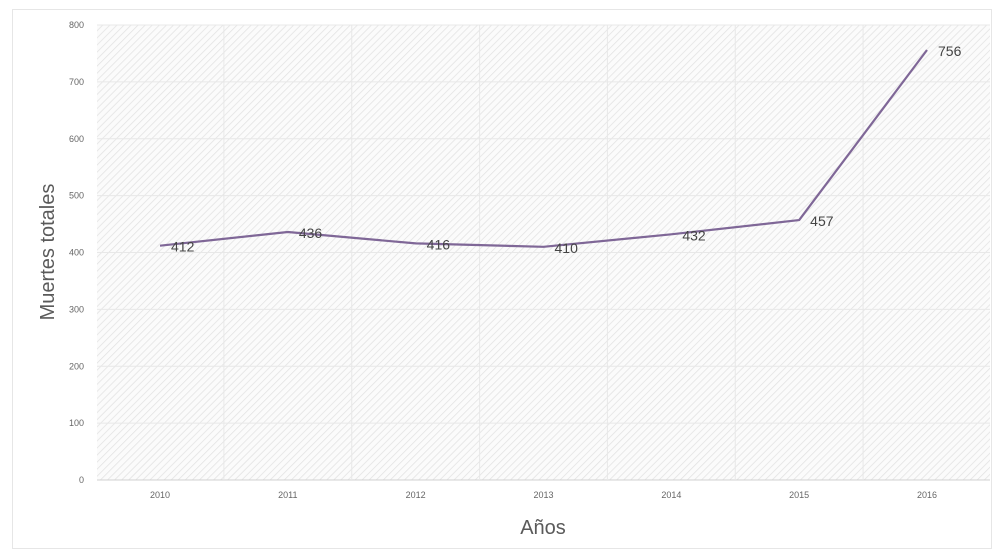 This screenshot has height=552, width=994. Describe the element at coordinates (76, 196) in the screenshot. I see `y-tick-label: 500` at that location.